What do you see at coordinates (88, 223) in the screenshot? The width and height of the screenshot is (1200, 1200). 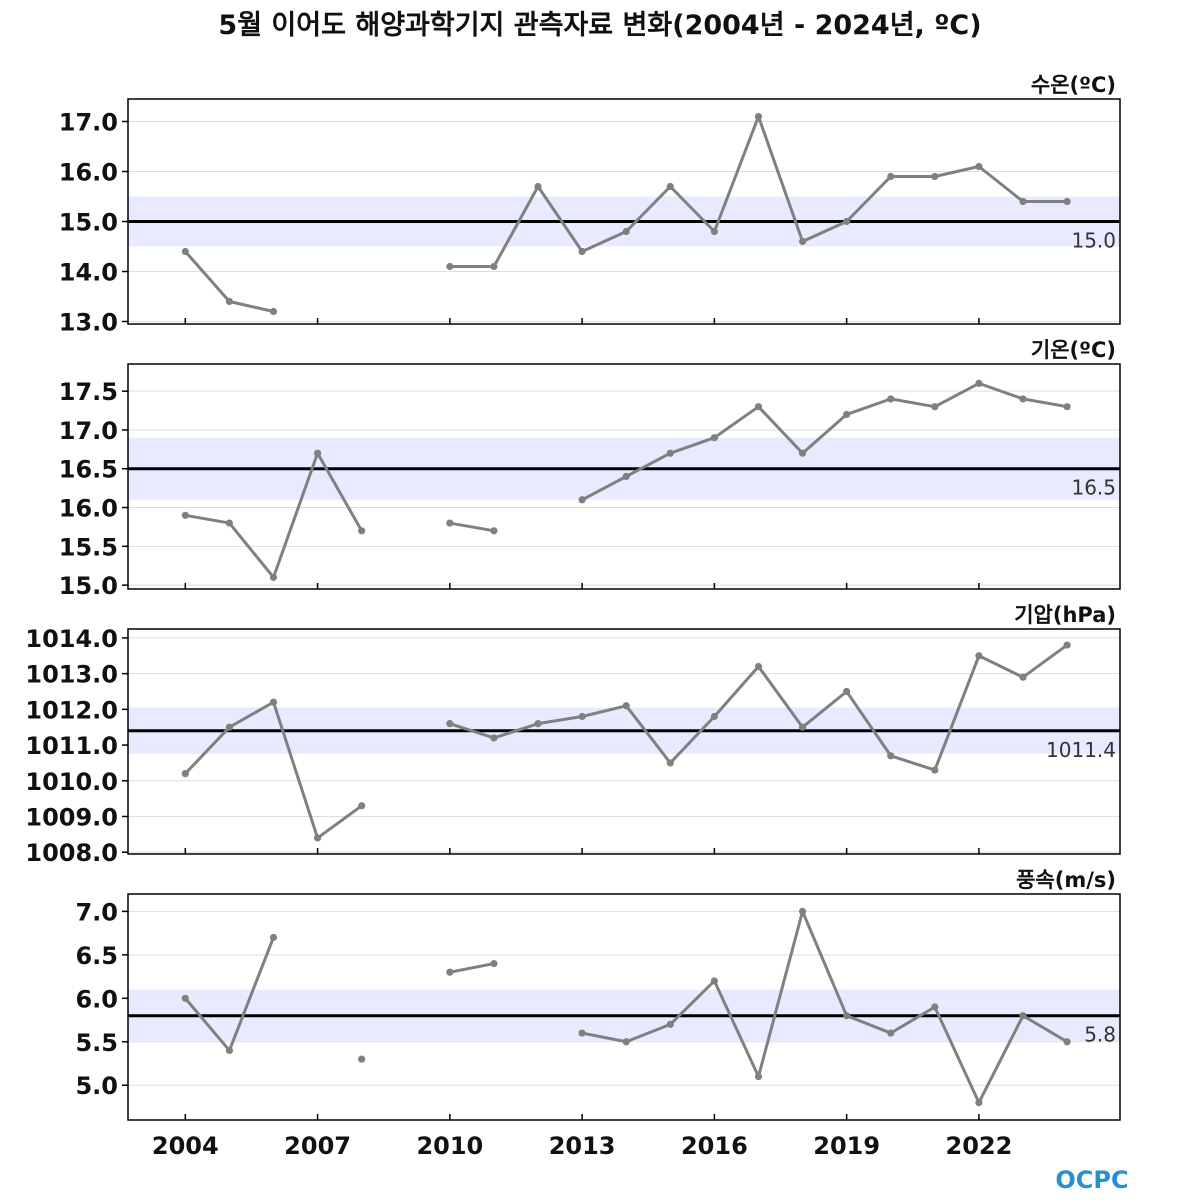 I see `y-tick-label: 15.0` at bounding box center [88, 223].